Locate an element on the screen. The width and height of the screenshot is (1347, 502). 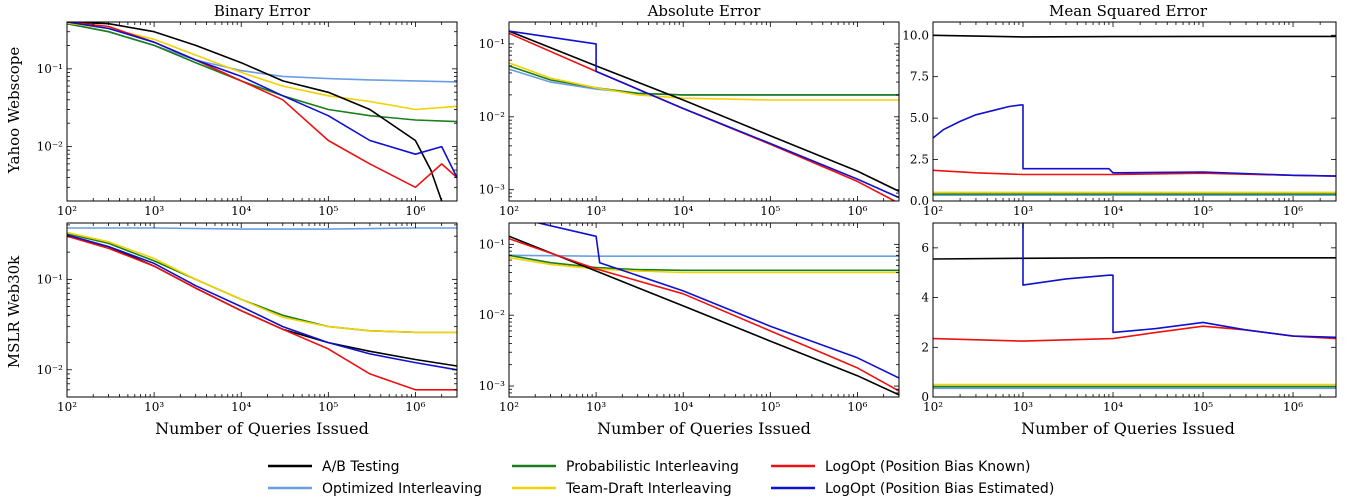
panel-yahoo-binary: 10² 10³ 10⁴ 10⁵ 10⁶ 10⁻² 10⁻¹ is located at coordinates (247, 119).